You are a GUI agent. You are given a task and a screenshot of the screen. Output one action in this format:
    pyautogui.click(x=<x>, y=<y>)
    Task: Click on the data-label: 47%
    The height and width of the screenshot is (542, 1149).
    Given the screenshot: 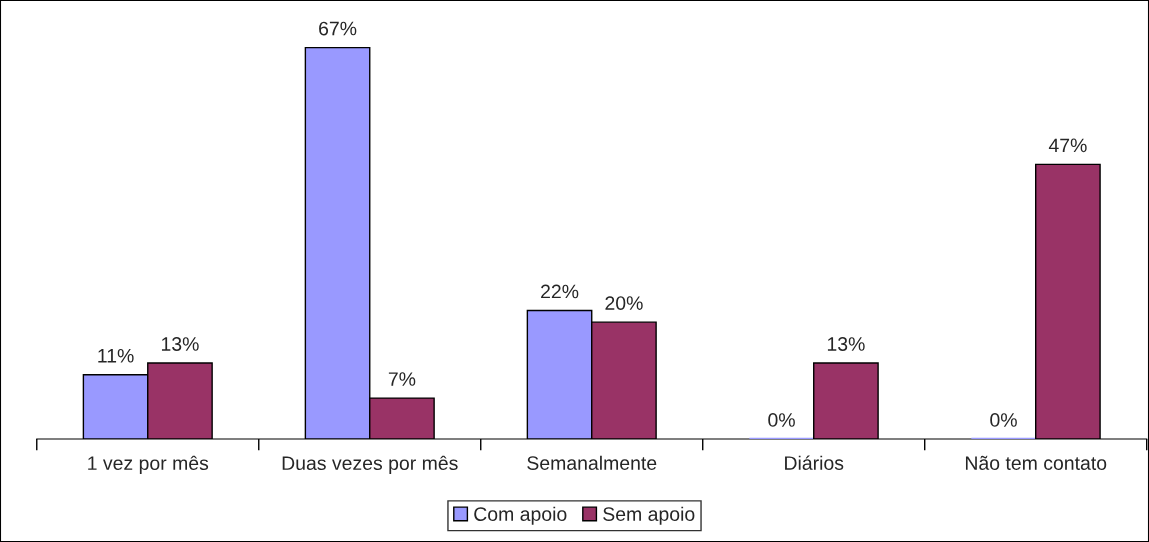 What is the action you would take?
    pyautogui.click(x=1067, y=145)
    